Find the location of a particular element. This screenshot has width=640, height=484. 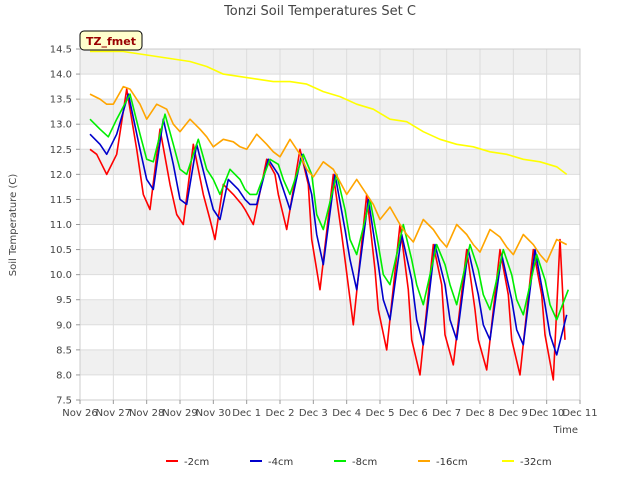

legend: -2cm -4cm -8cm -16cm -32cm is located at coordinates (359, 462).